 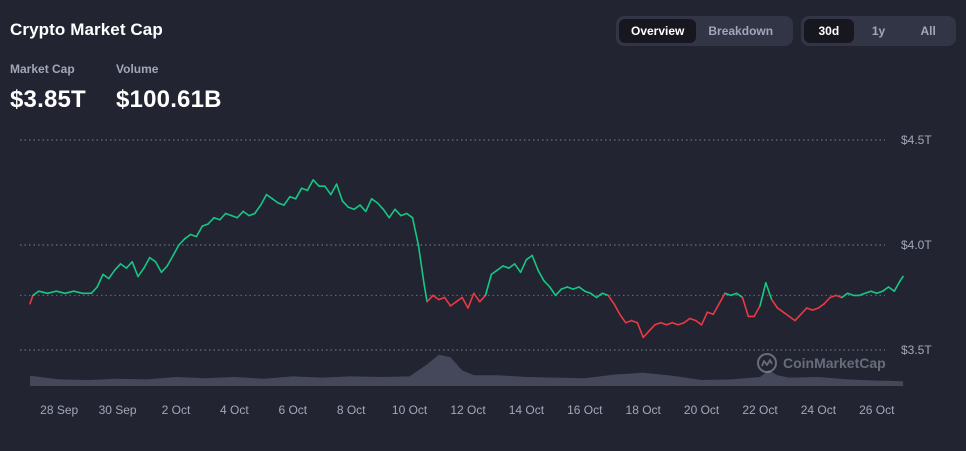 What do you see at coordinates (118, 410) in the screenshot?
I see `x-tick-label: 30 Sep` at bounding box center [118, 410].